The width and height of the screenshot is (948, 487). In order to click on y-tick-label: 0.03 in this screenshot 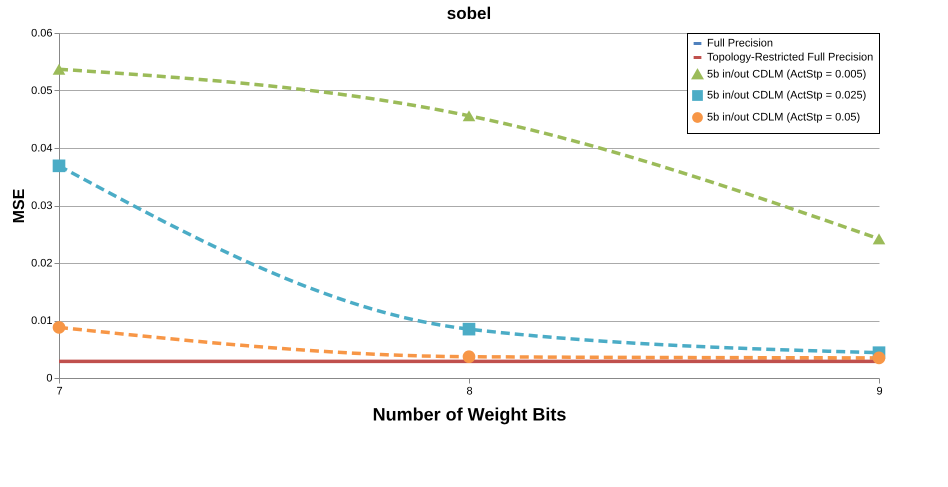, I will do `click(41, 206)`.